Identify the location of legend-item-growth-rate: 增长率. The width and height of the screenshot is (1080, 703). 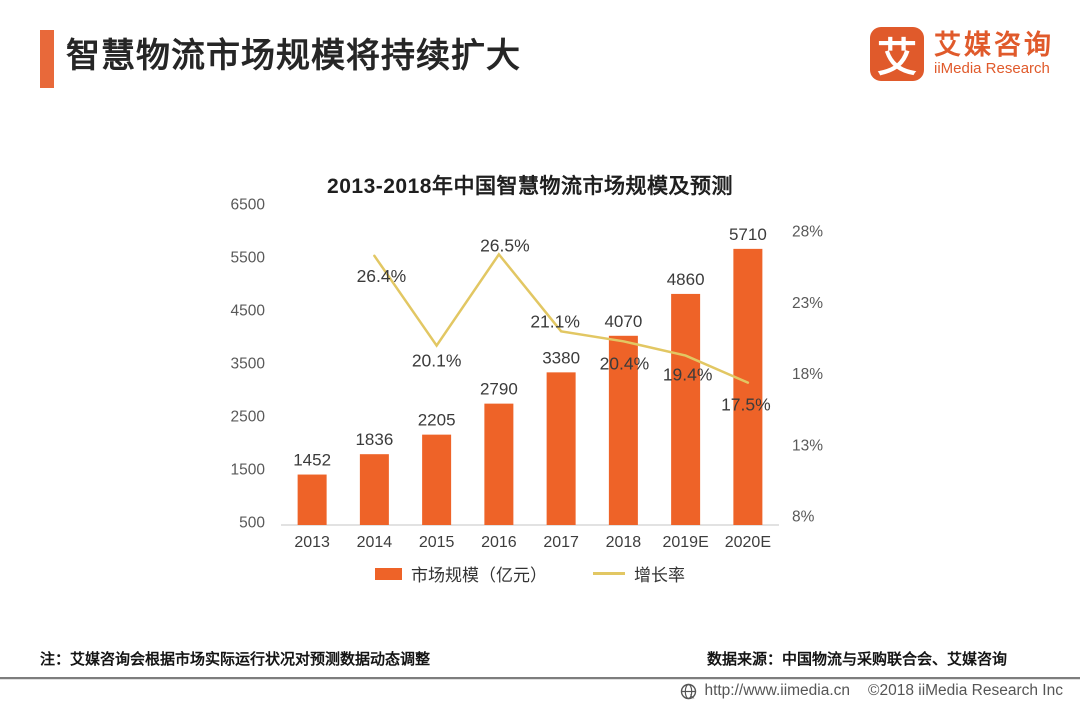
(639, 573).